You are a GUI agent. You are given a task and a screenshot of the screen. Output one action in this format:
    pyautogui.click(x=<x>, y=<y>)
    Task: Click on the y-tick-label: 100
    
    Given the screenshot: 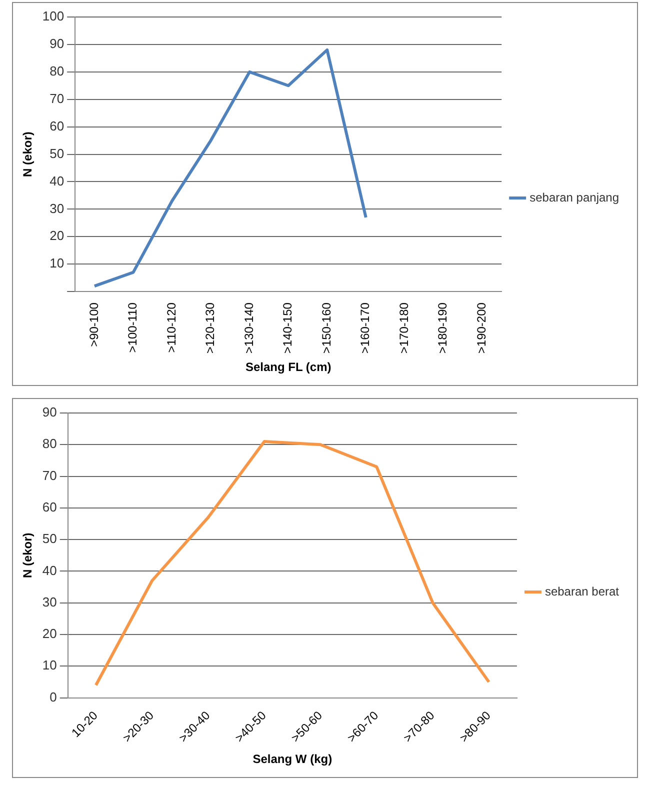 What is the action you would take?
    pyautogui.click(x=53, y=16)
    